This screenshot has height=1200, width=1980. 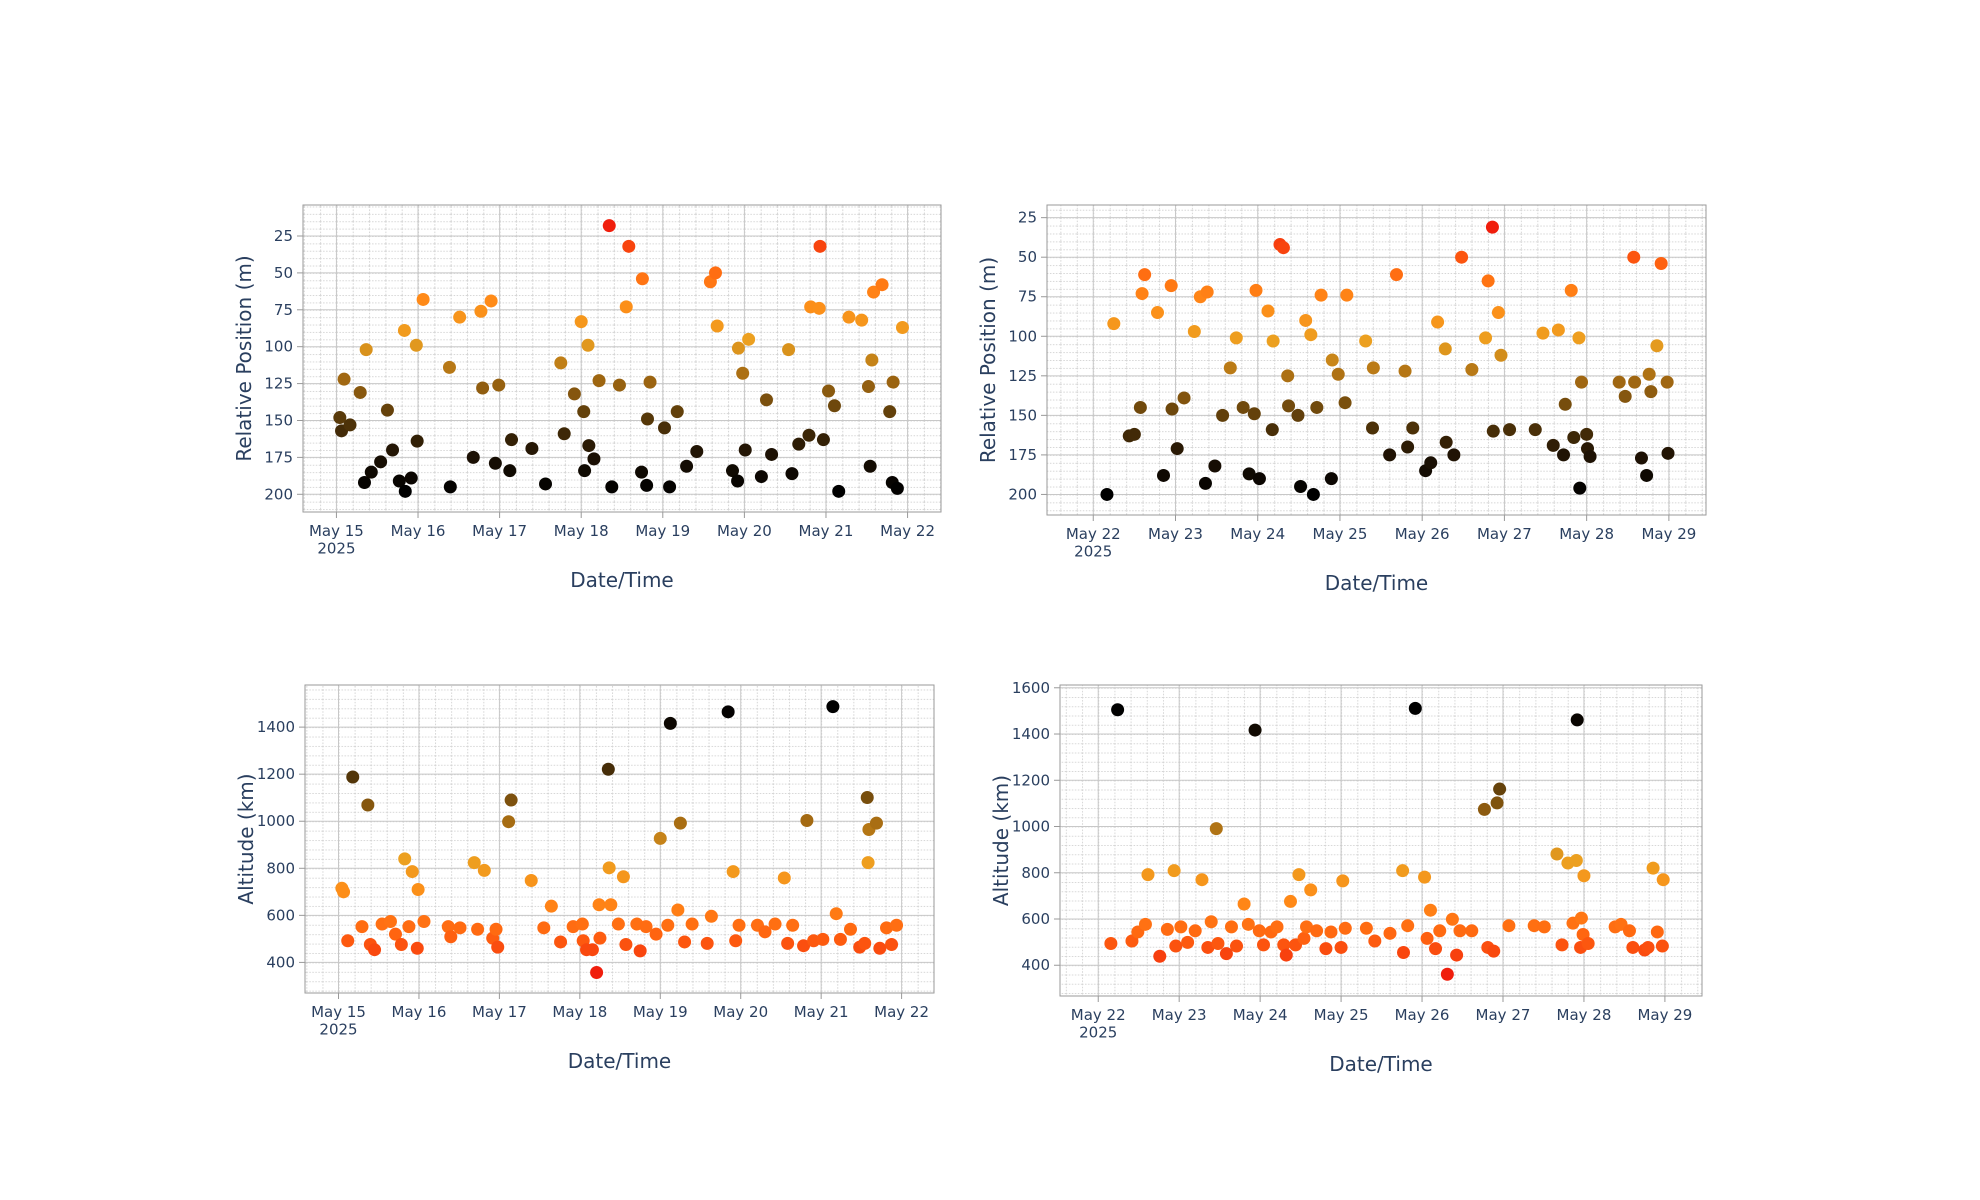 I want to click on y-tick-label: 1200, so click(x=276, y=774).